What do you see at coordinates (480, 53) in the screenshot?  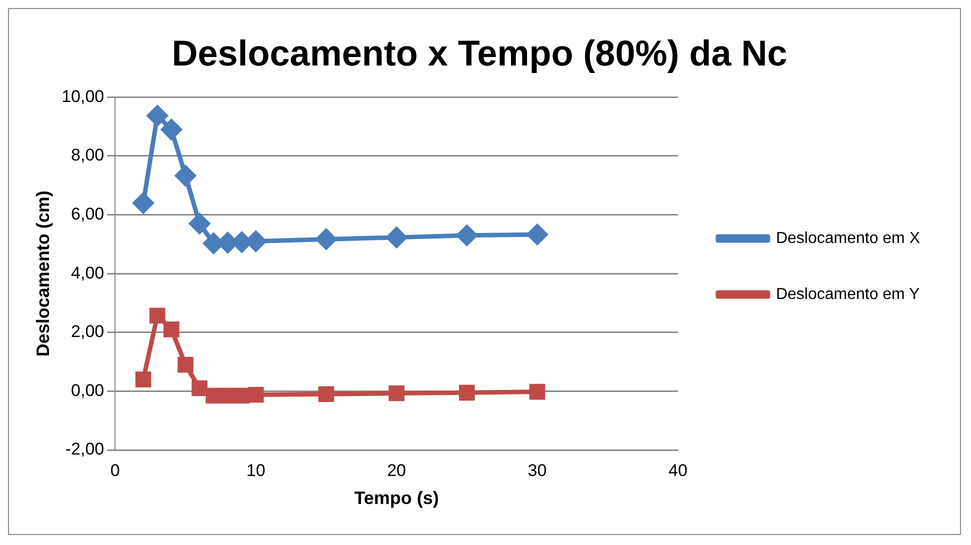 I see `chart-title: Deslocamento x Tempo (80%) da Nc` at bounding box center [480, 53].